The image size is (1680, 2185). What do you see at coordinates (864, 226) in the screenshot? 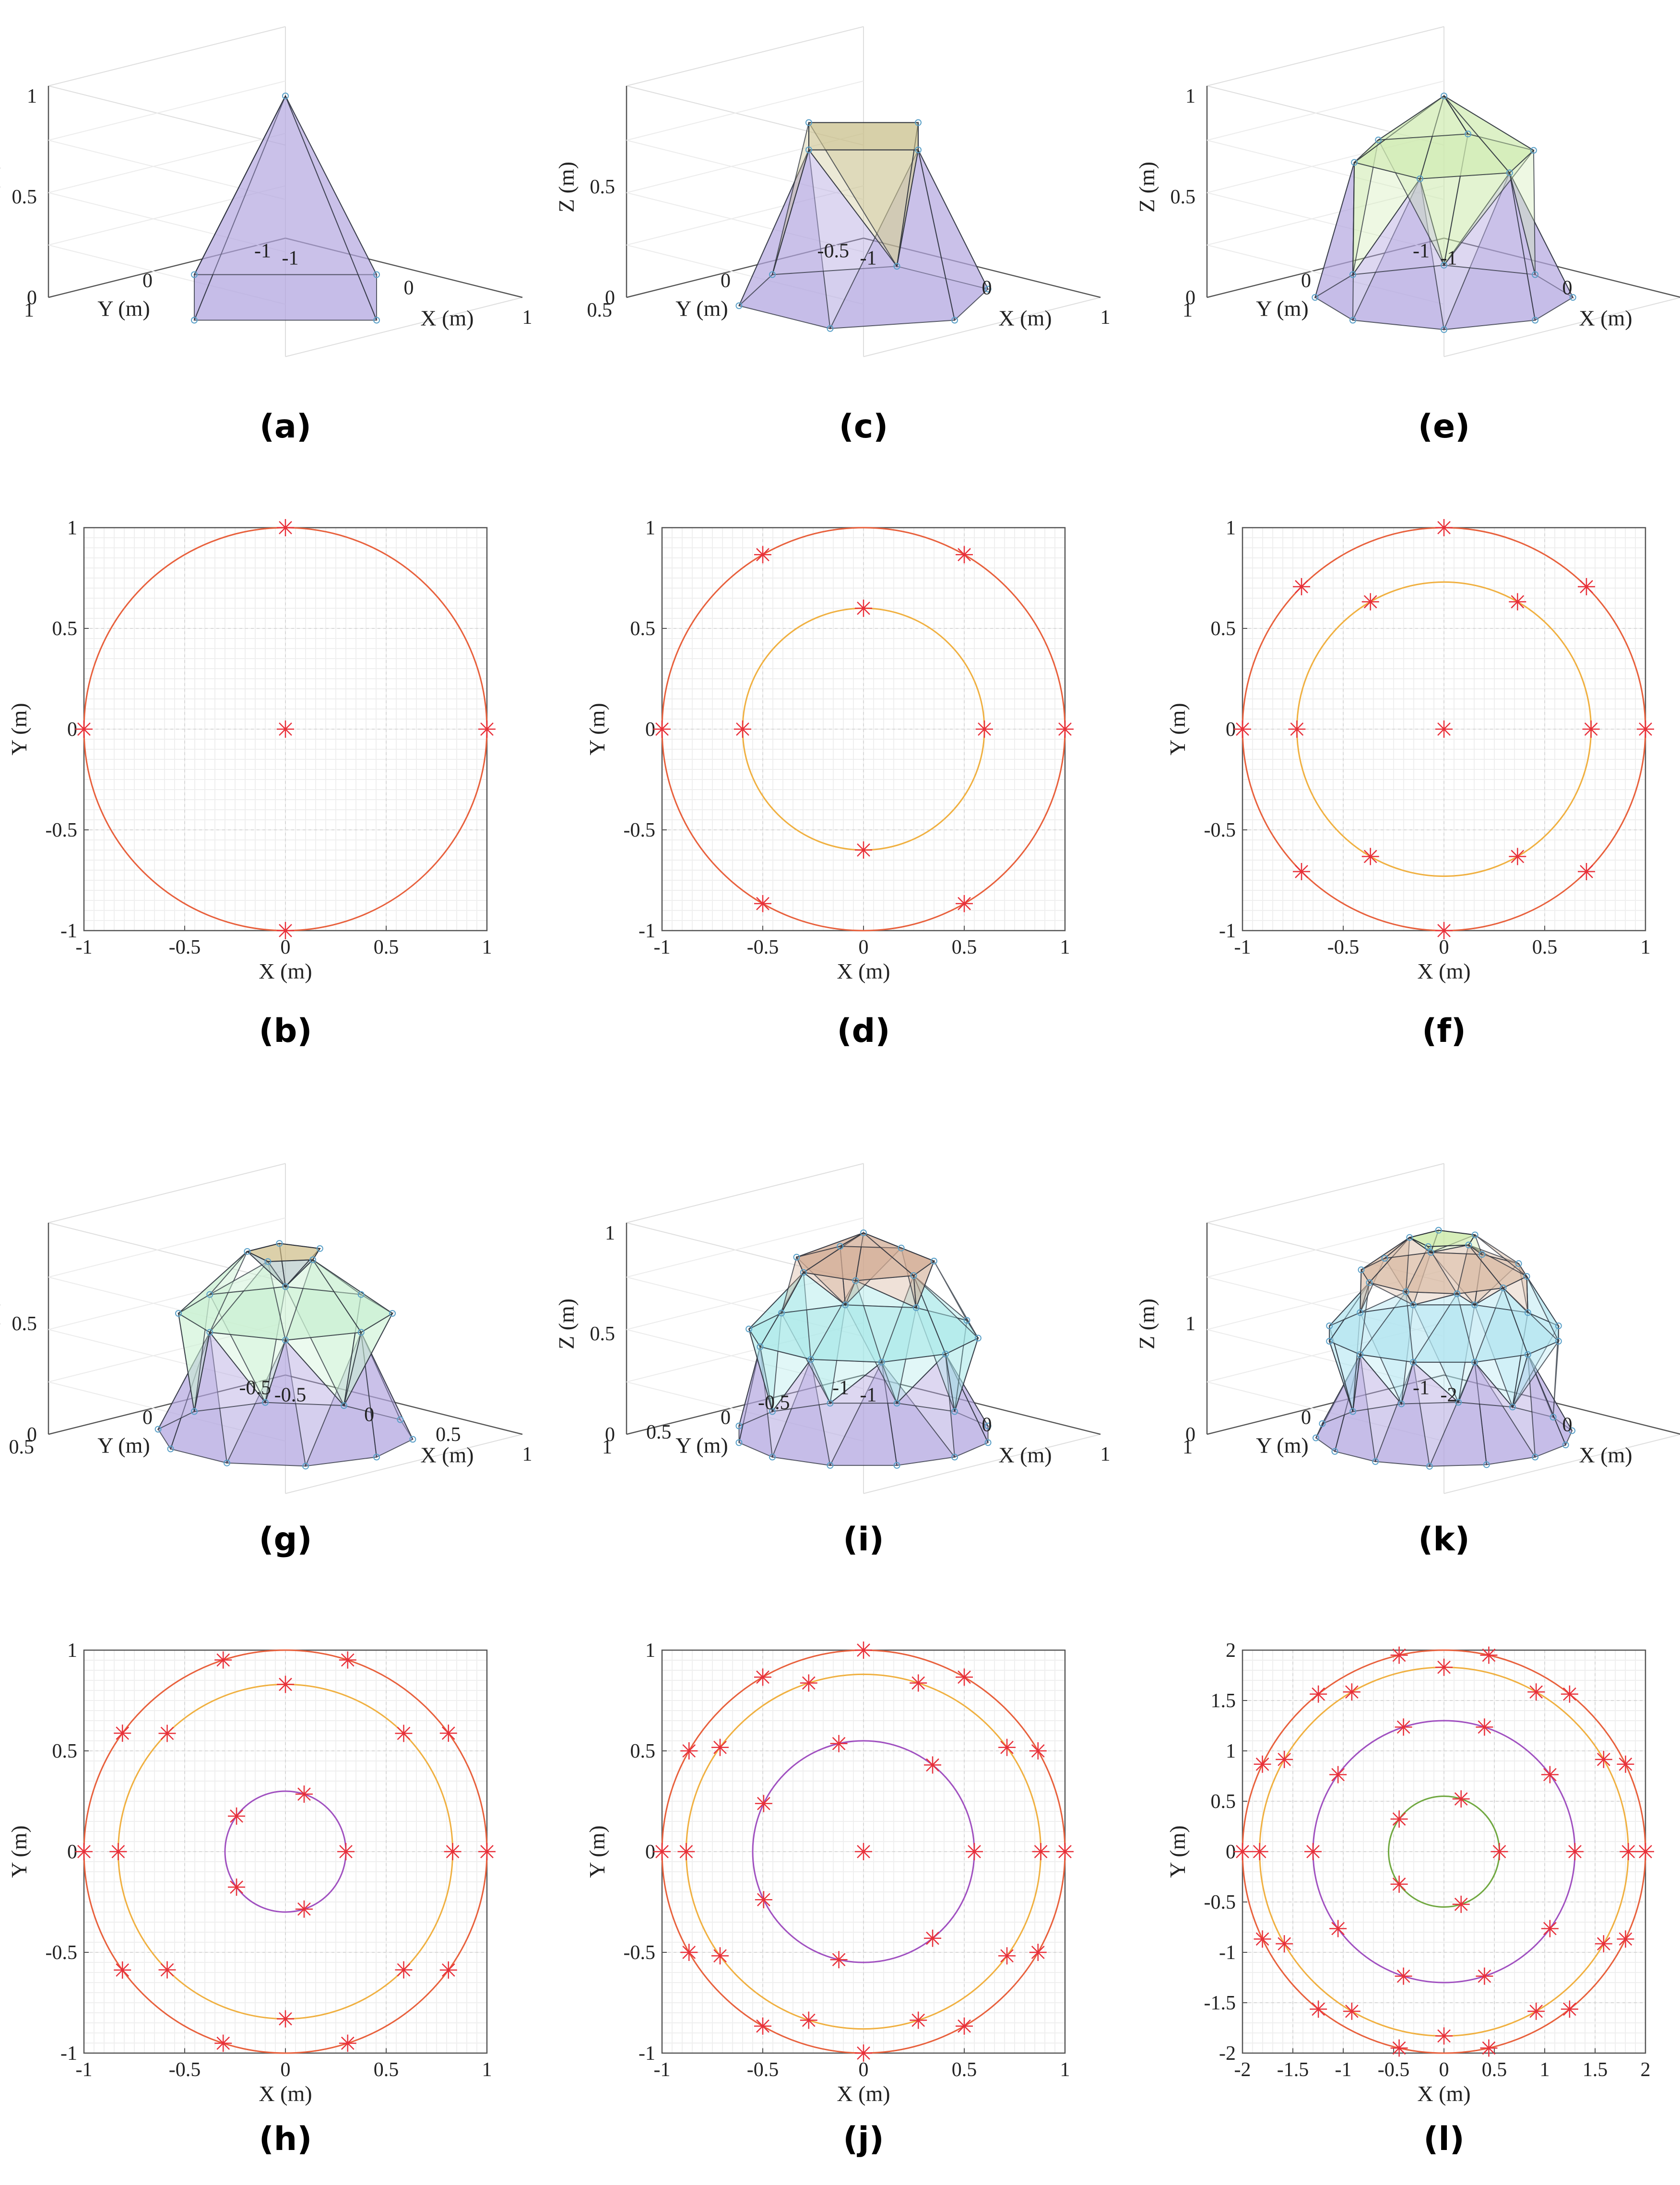
I see `dome-mesh` at bounding box center [864, 226].